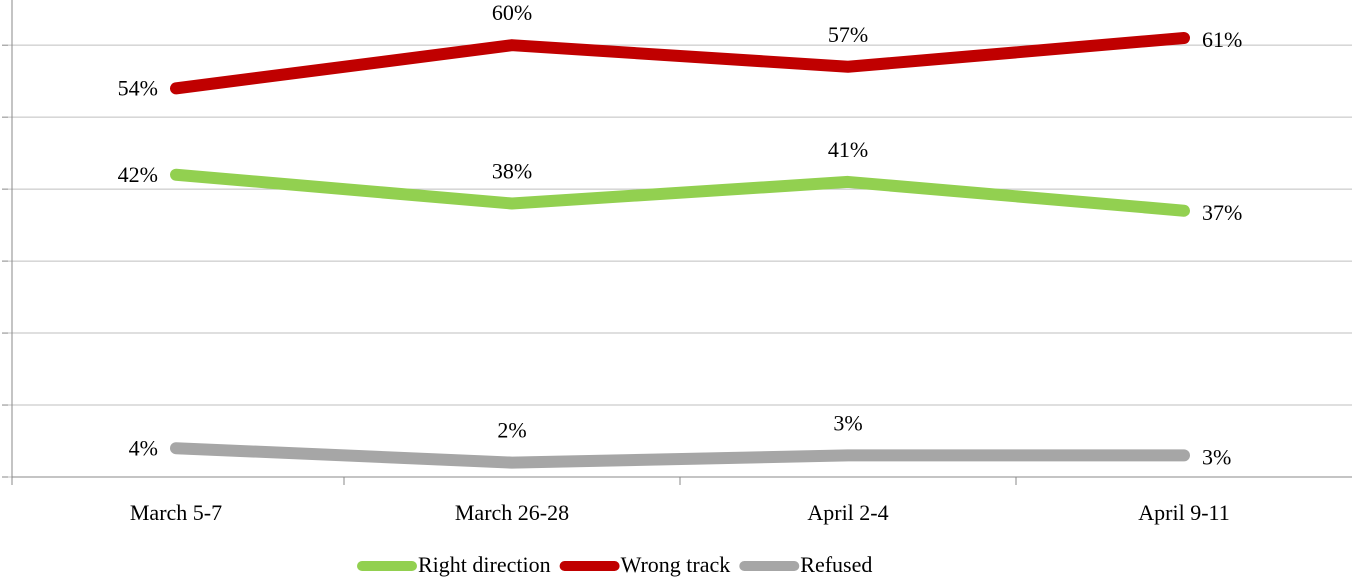 The height and width of the screenshot is (584, 1353). I want to click on legend-label: Right direction, so click(484, 564).